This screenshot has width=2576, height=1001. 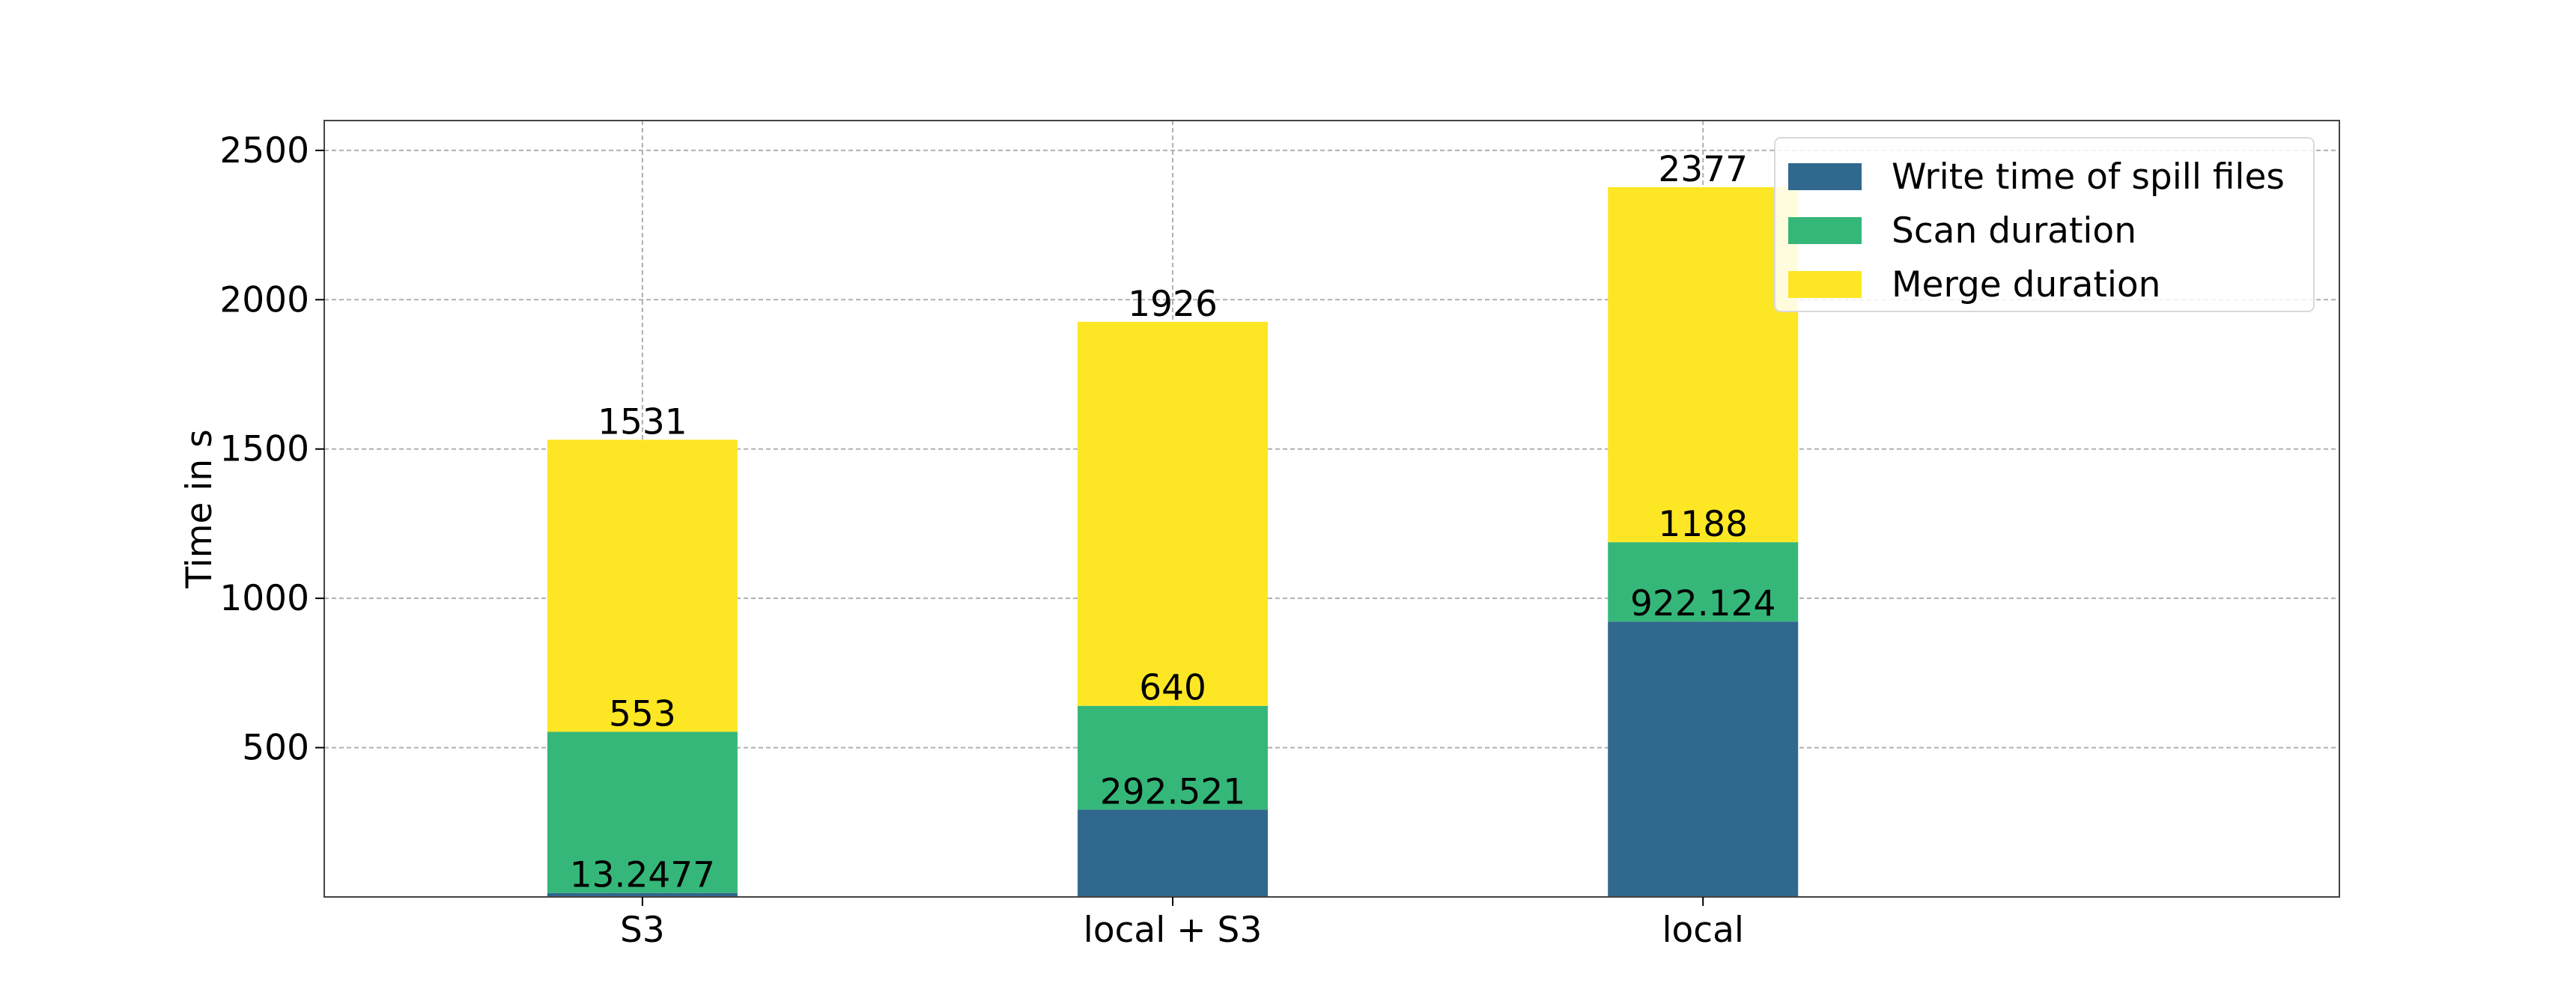 What do you see at coordinates (642, 930) in the screenshot?
I see `x-tick-label: S3` at bounding box center [642, 930].